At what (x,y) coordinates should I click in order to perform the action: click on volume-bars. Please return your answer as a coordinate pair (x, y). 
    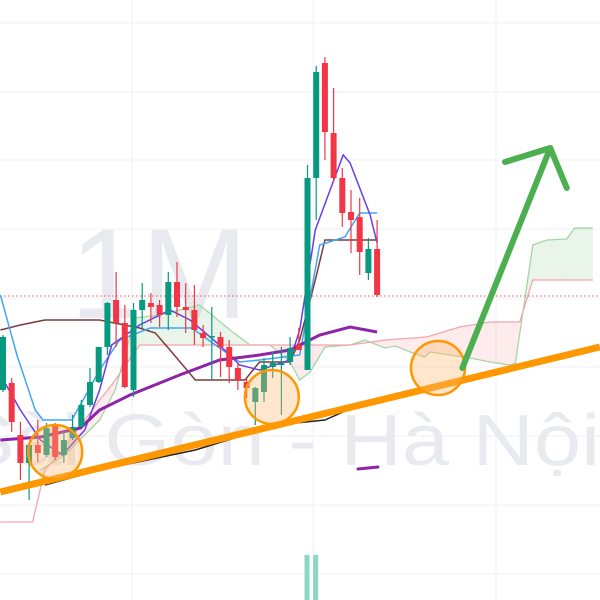
    Looking at the image, I should click on (311, 577).